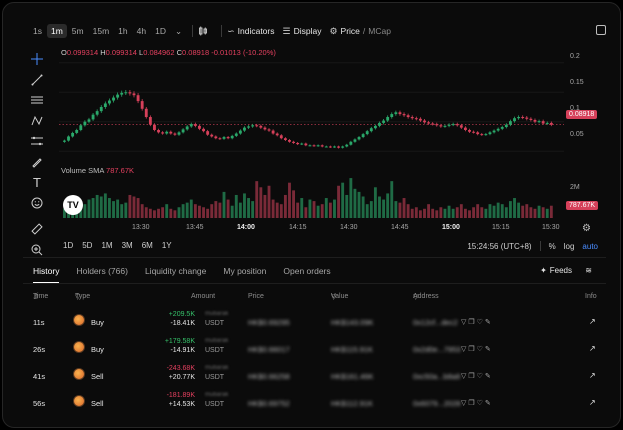 The height and width of the screenshot is (430, 623). I want to click on range-1m: 1M, so click(107, 245).